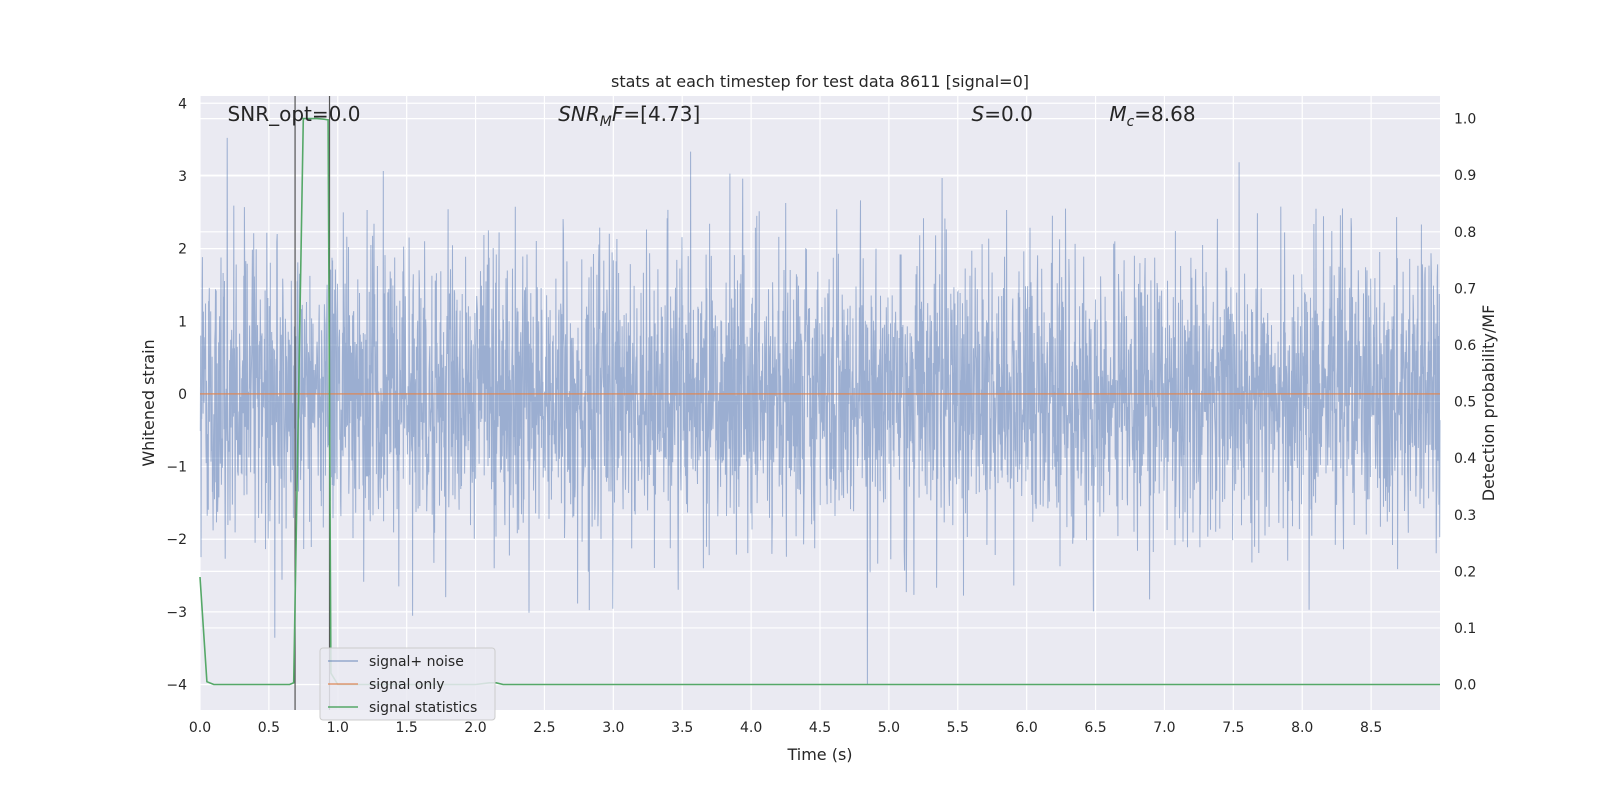  What do you see at coordinates (613, 728) in the screenshot?
I see `x-tick-label: 3.0` at bounding box center [613, 728].